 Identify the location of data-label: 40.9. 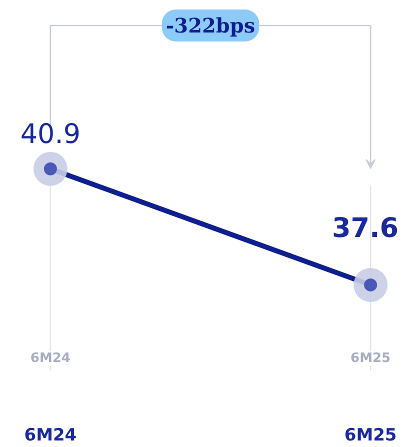
(50, 134).